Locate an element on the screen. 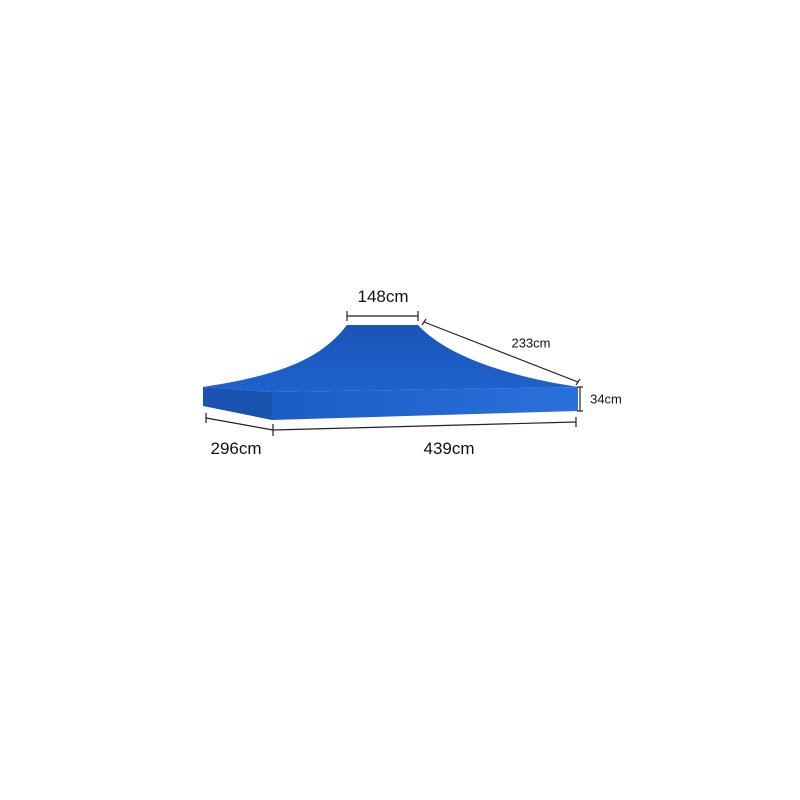 This screenshot has width=800, height=800. canopy-side-valance is located at coordinates (237, 403).